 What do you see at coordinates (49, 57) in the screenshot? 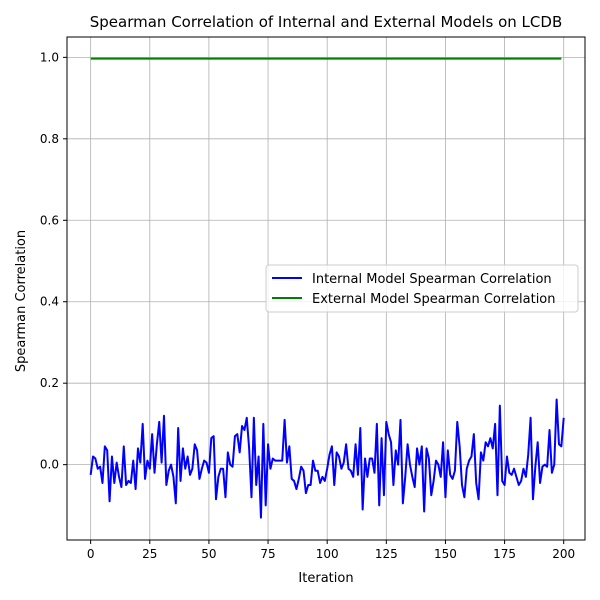
I see `y-tick-label: 1.0` at bounding box center [49, 57].